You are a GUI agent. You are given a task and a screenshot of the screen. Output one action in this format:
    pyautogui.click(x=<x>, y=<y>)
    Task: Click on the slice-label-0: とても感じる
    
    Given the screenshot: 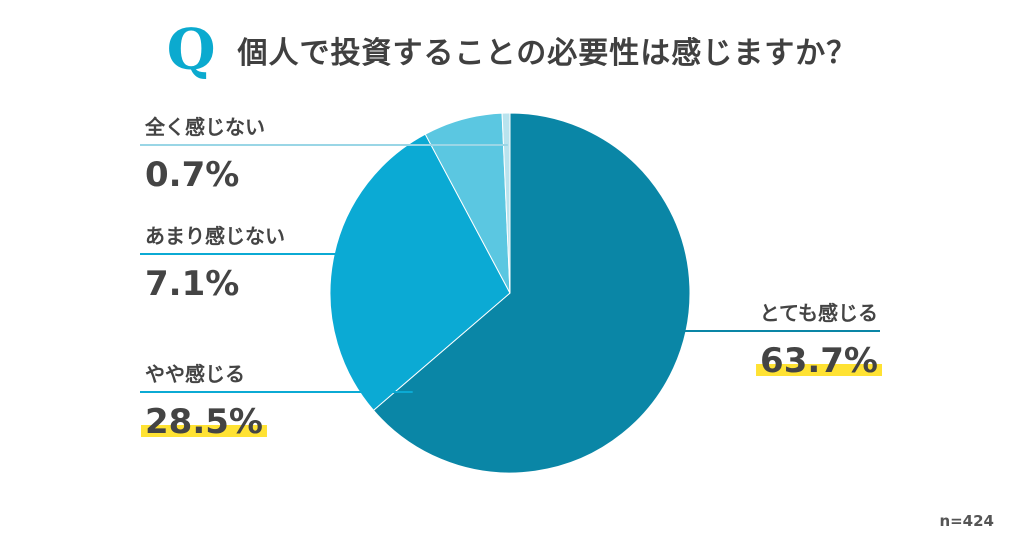 What is the action you would take?
    pyautogui.click(x=819, y=313)
    